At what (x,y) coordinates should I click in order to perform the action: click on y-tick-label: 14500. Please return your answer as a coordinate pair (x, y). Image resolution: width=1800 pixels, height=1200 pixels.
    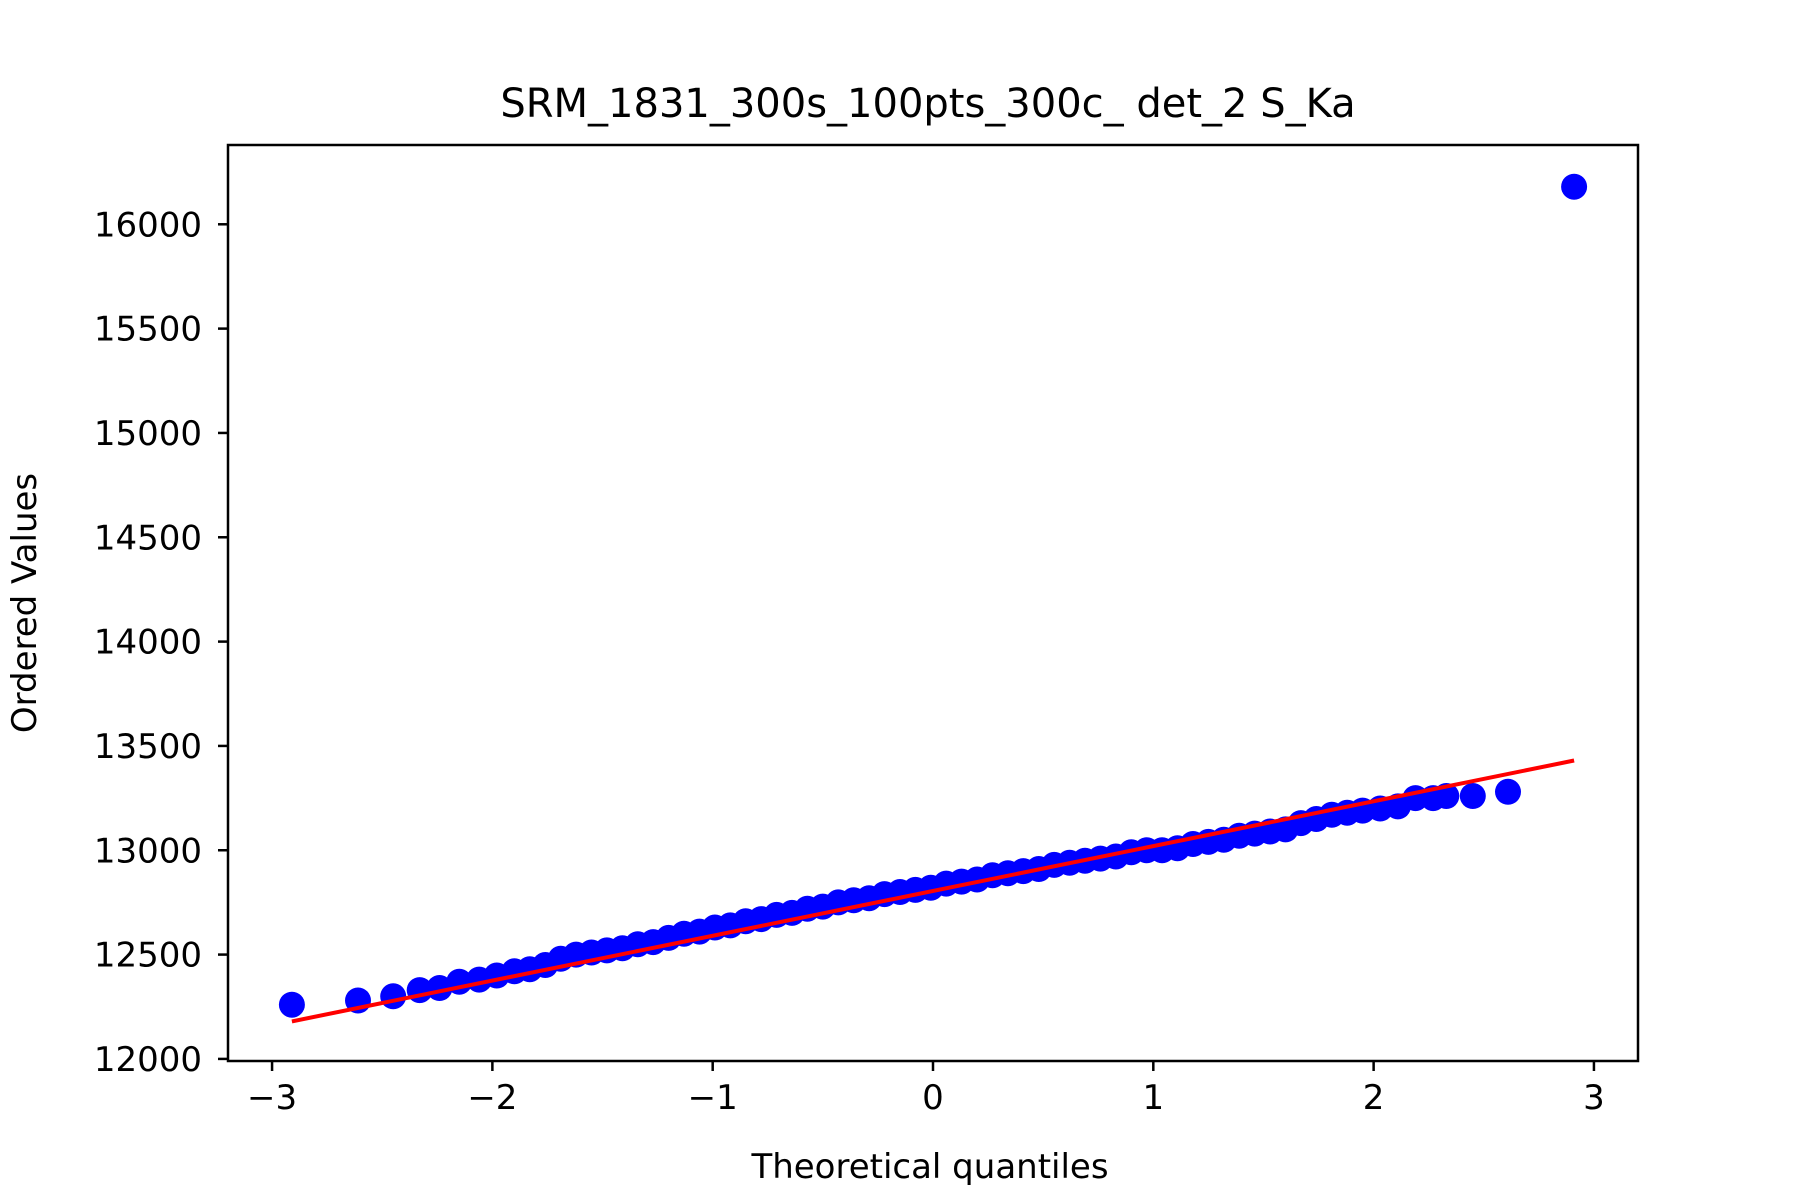
    Looking at the image, I should click on (148, 538).